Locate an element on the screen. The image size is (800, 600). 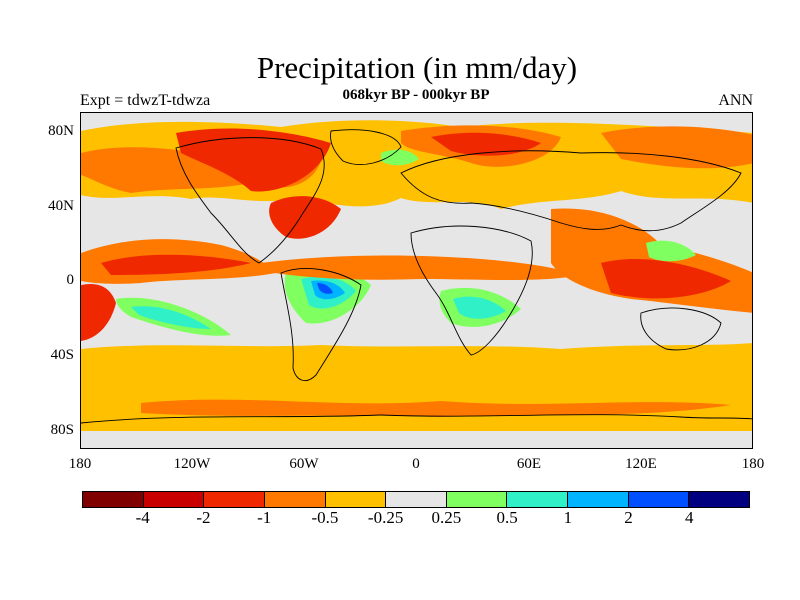
x-tick-120w: 120W is located at coordinates (192, 464).